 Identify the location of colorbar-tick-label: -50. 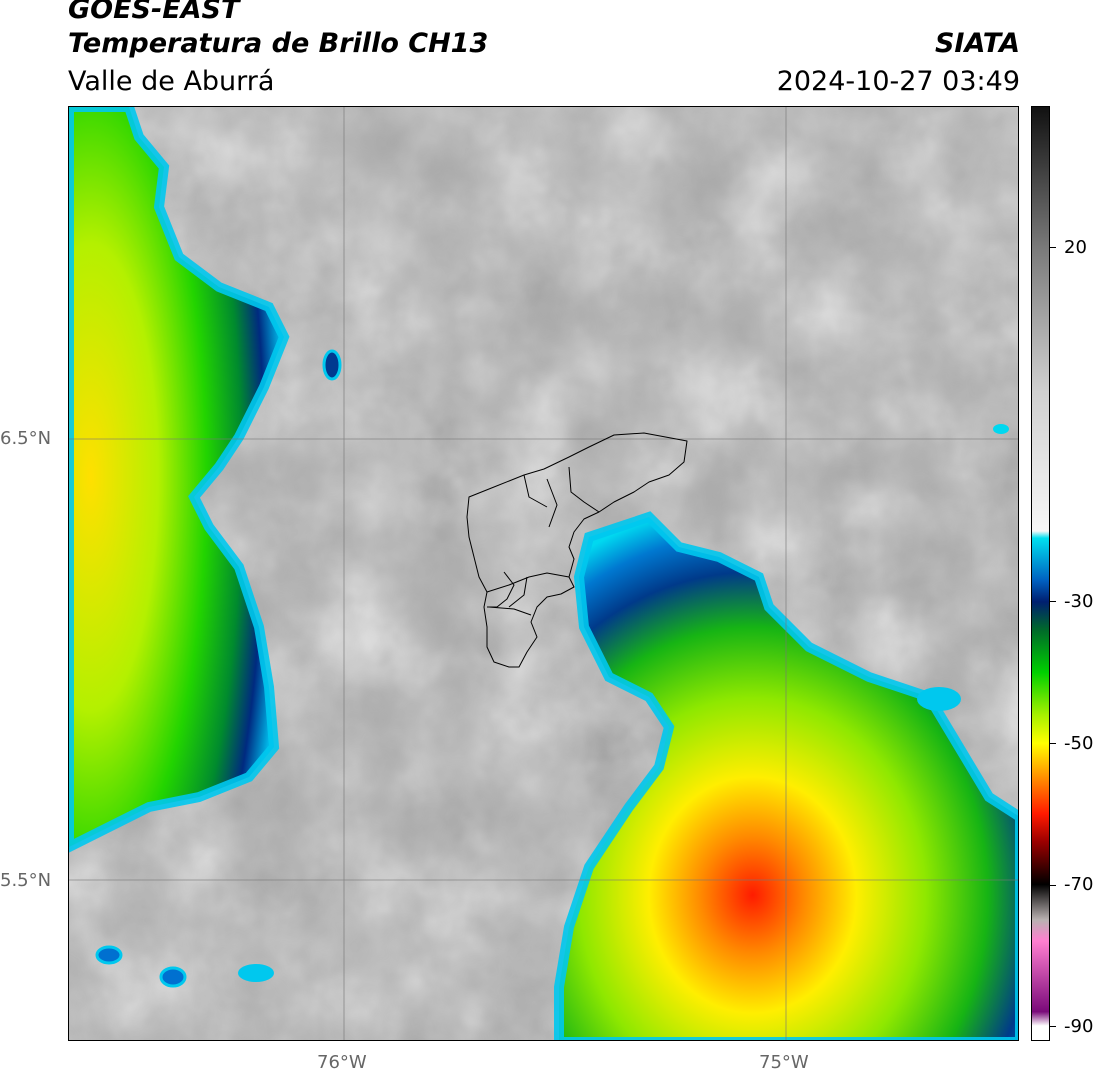
(1079, 743).